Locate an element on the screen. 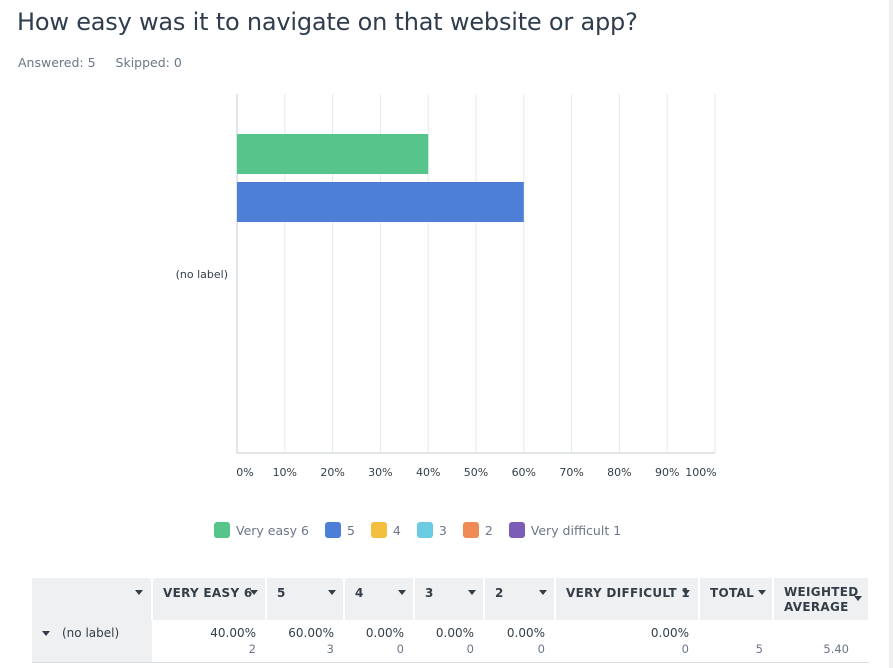 The height and width of the screenshot is (668, 893). x-tick-label: 80% is located at coordinates (619, 472).